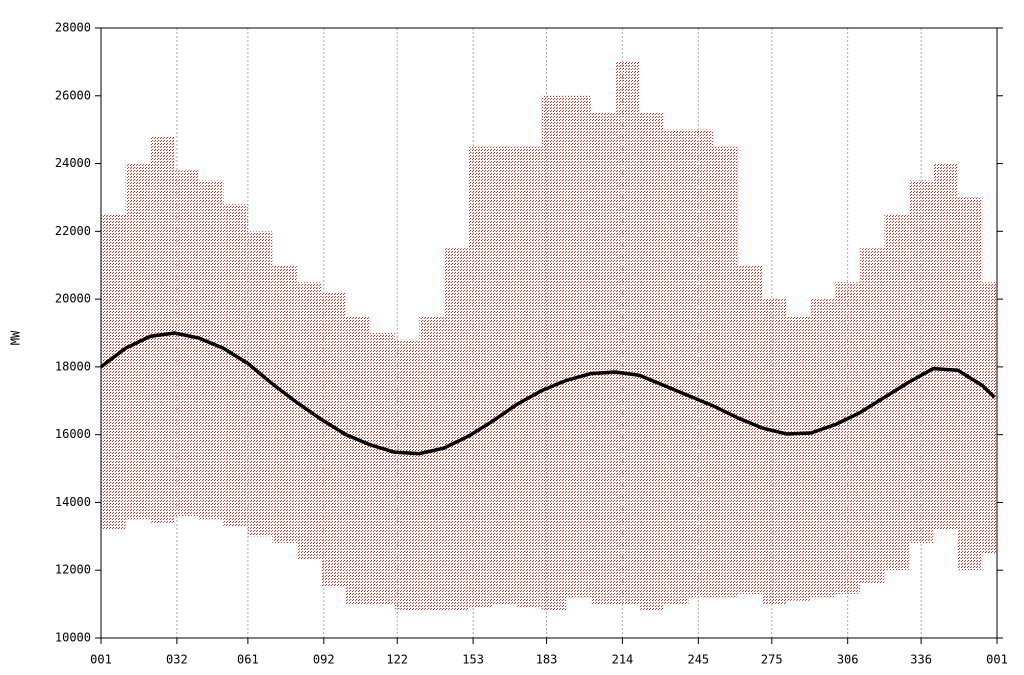  I want to click on x-tick-label: 306, so click(848, 660).